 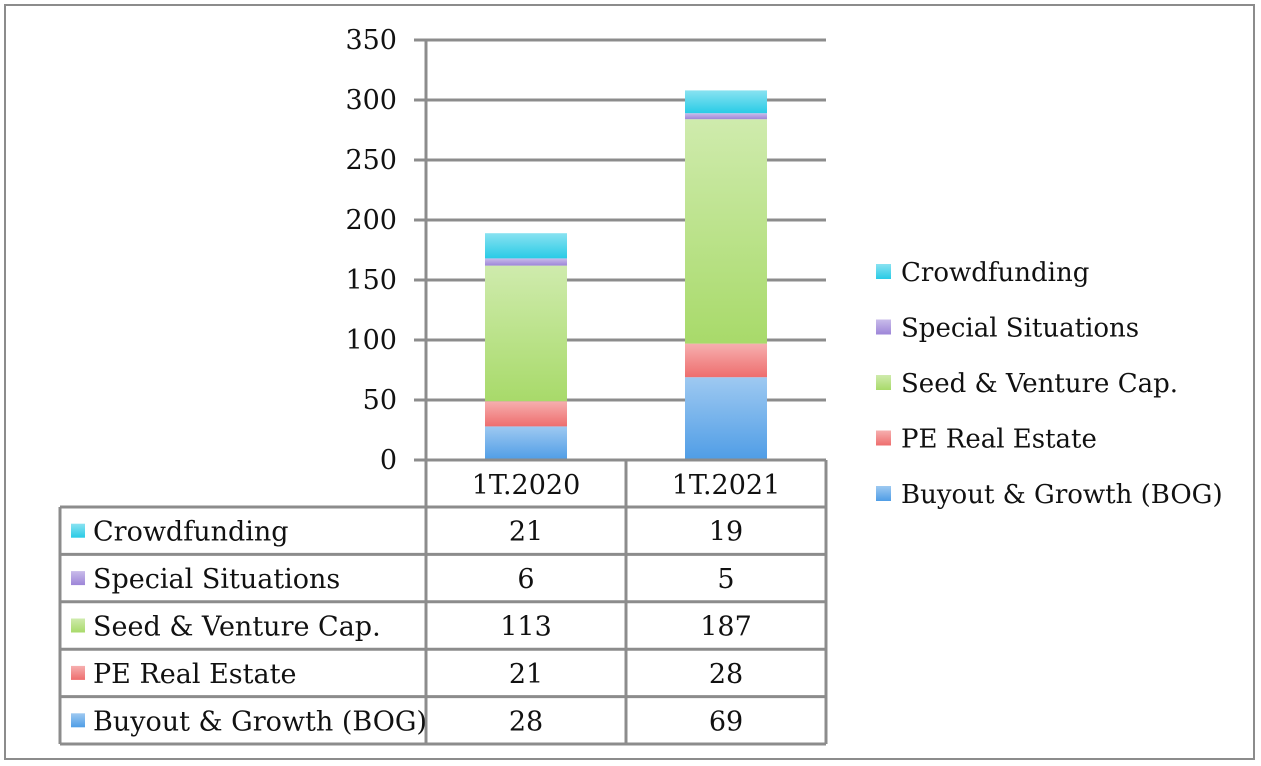 What do you see at coordinates (526, 246) in the screenshot?
I see `bar-crowdfunding-1t-2020` at bounding box center [526, 246].